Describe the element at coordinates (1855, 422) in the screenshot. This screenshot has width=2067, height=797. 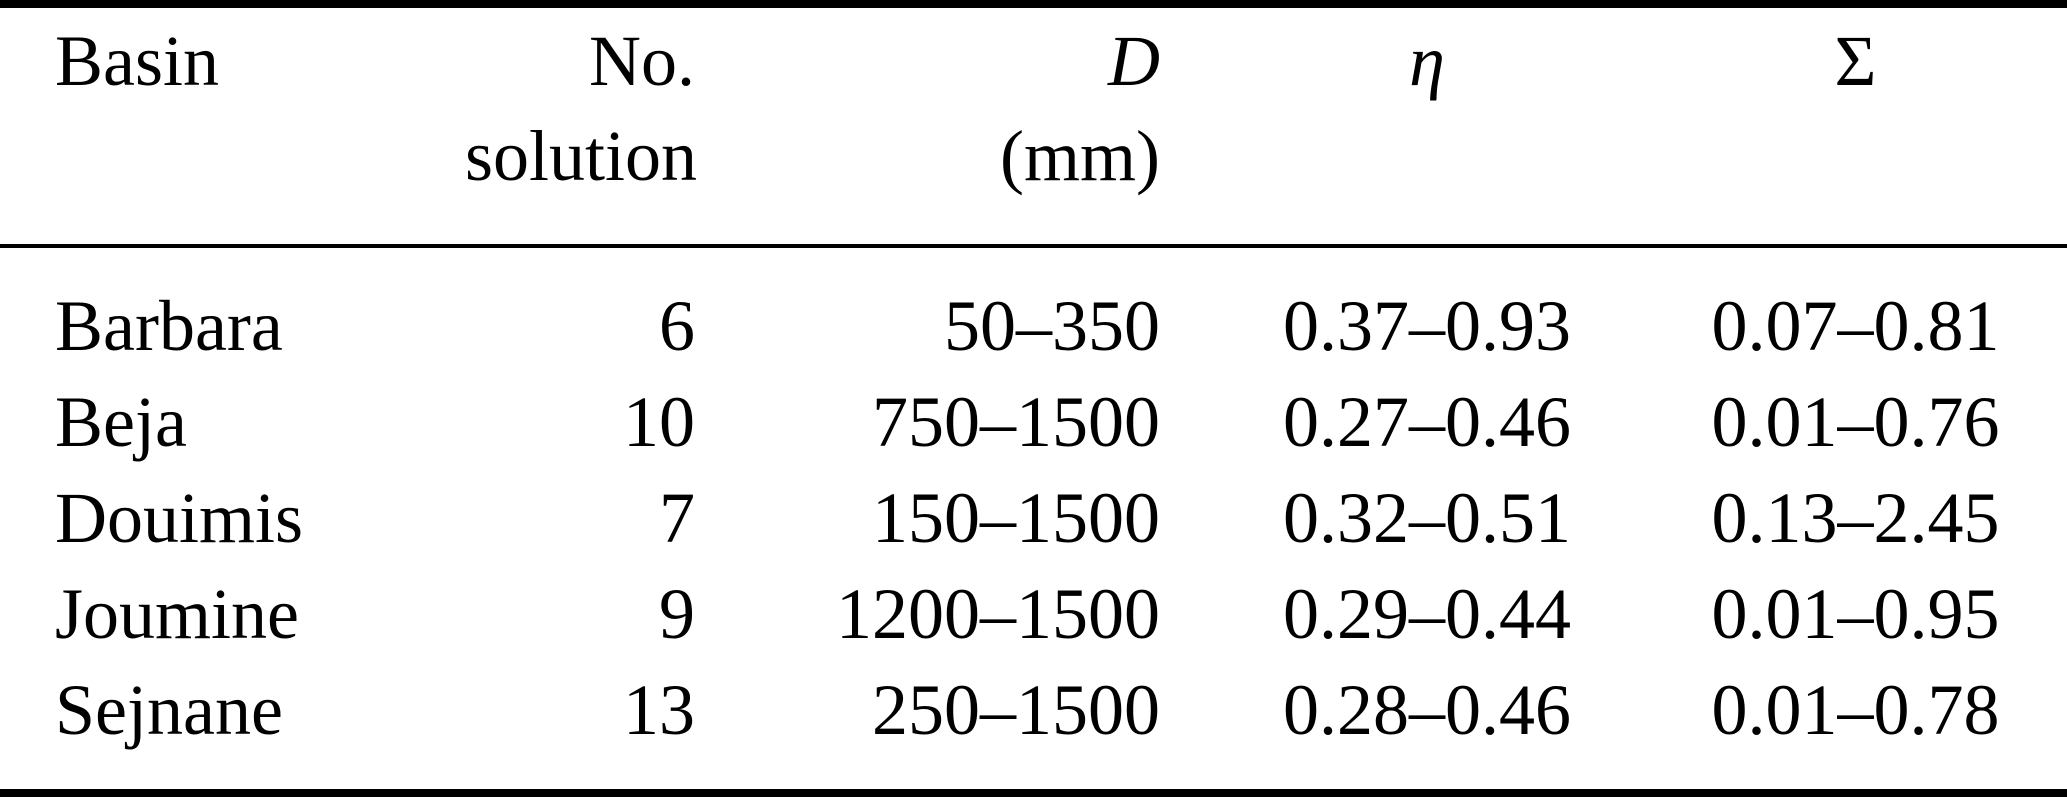
I see `cell-sigma: 0.01–0.76` at that location.